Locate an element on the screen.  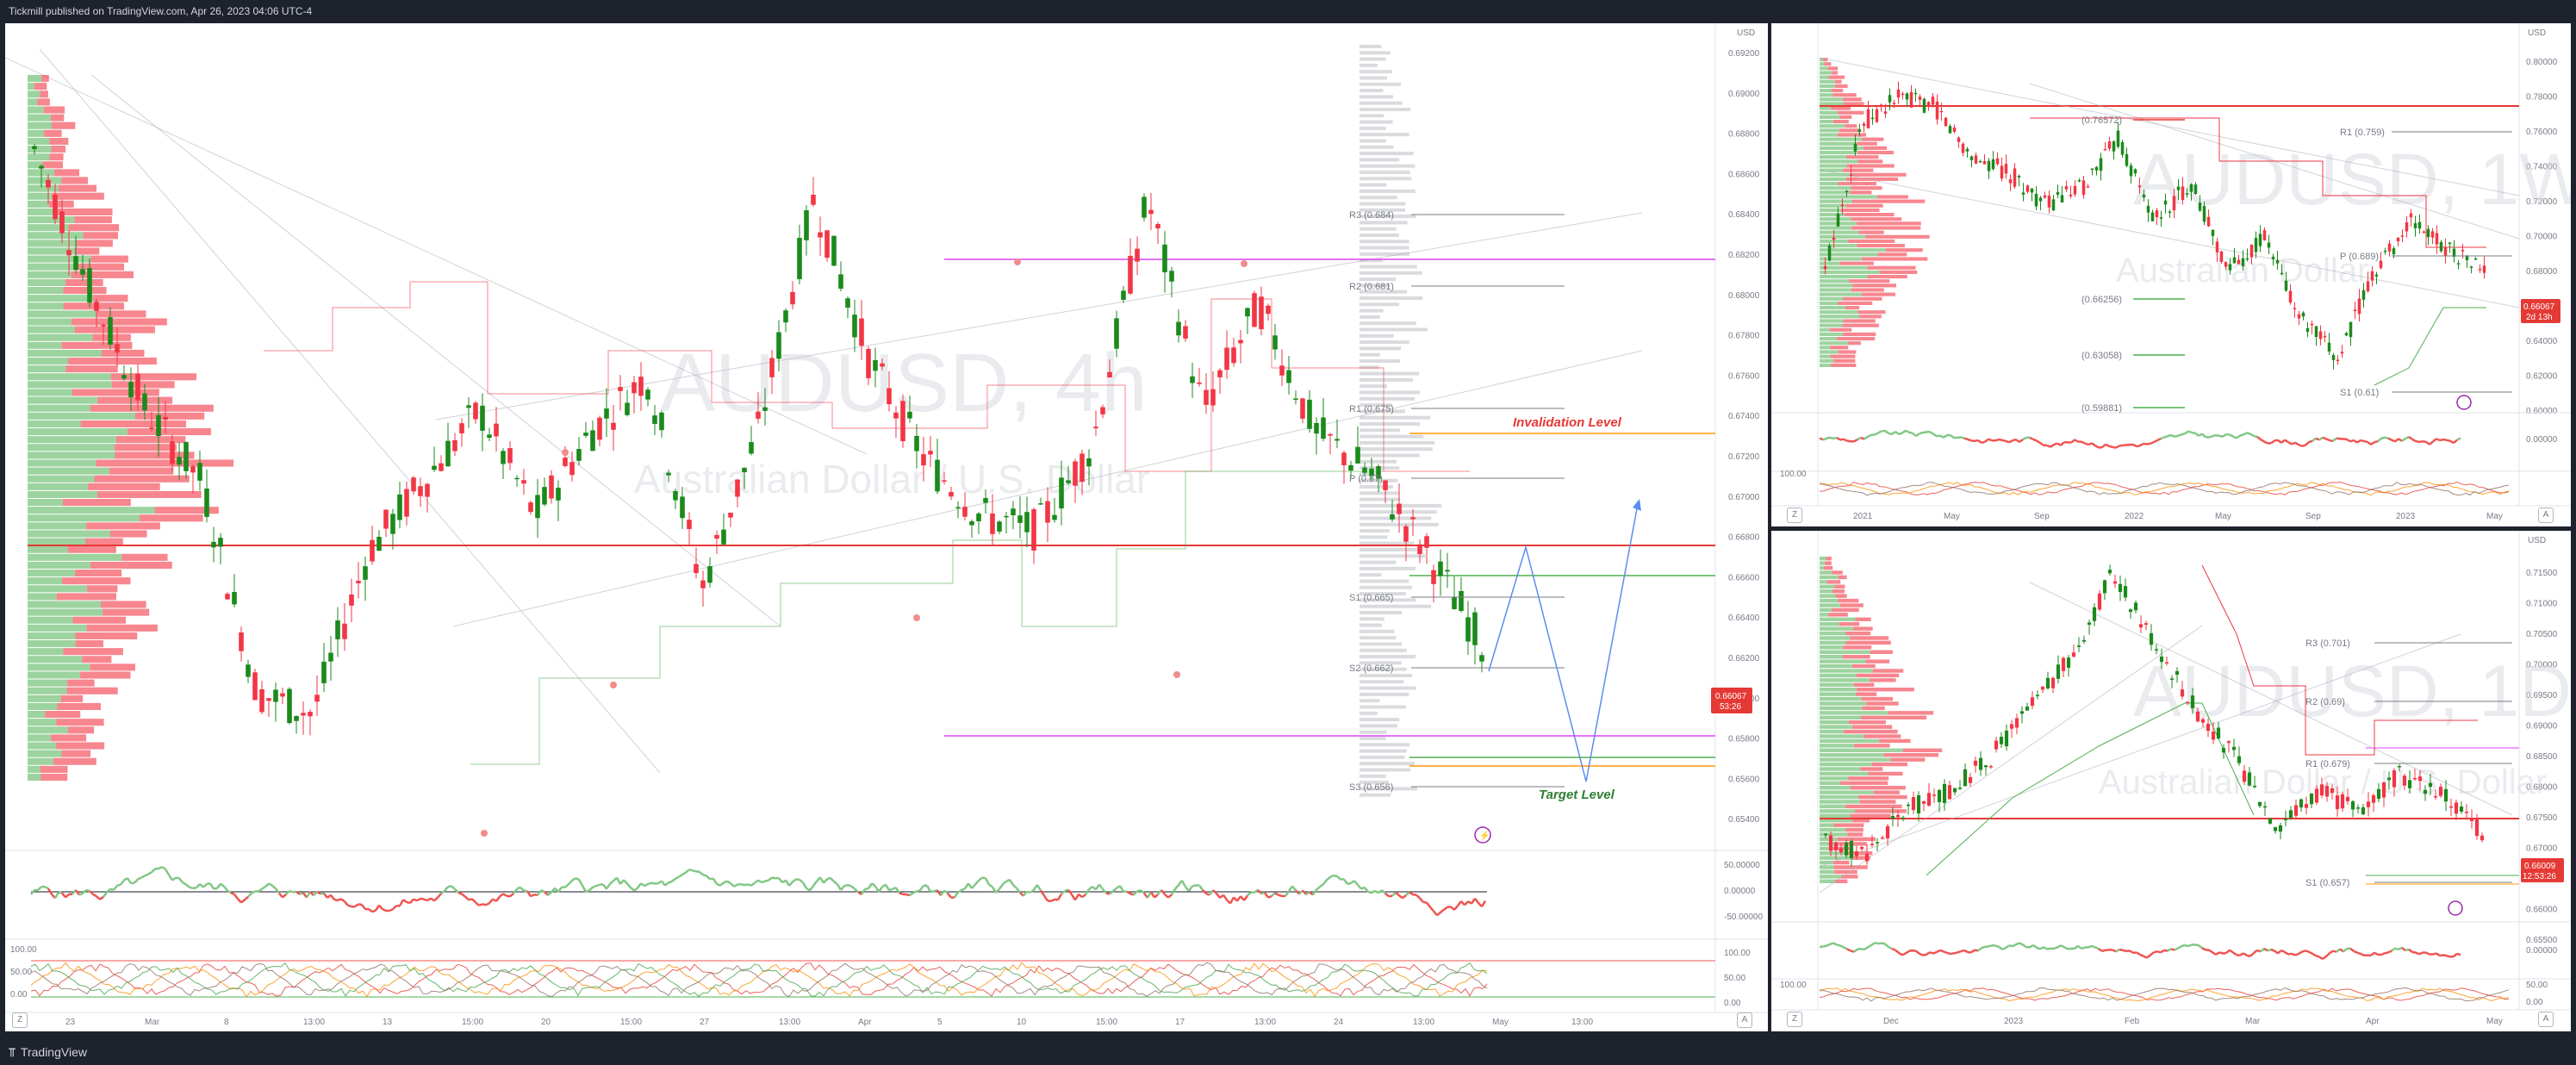
y-axis-tick: 0.67000 is located at coordinates (1744, 497).